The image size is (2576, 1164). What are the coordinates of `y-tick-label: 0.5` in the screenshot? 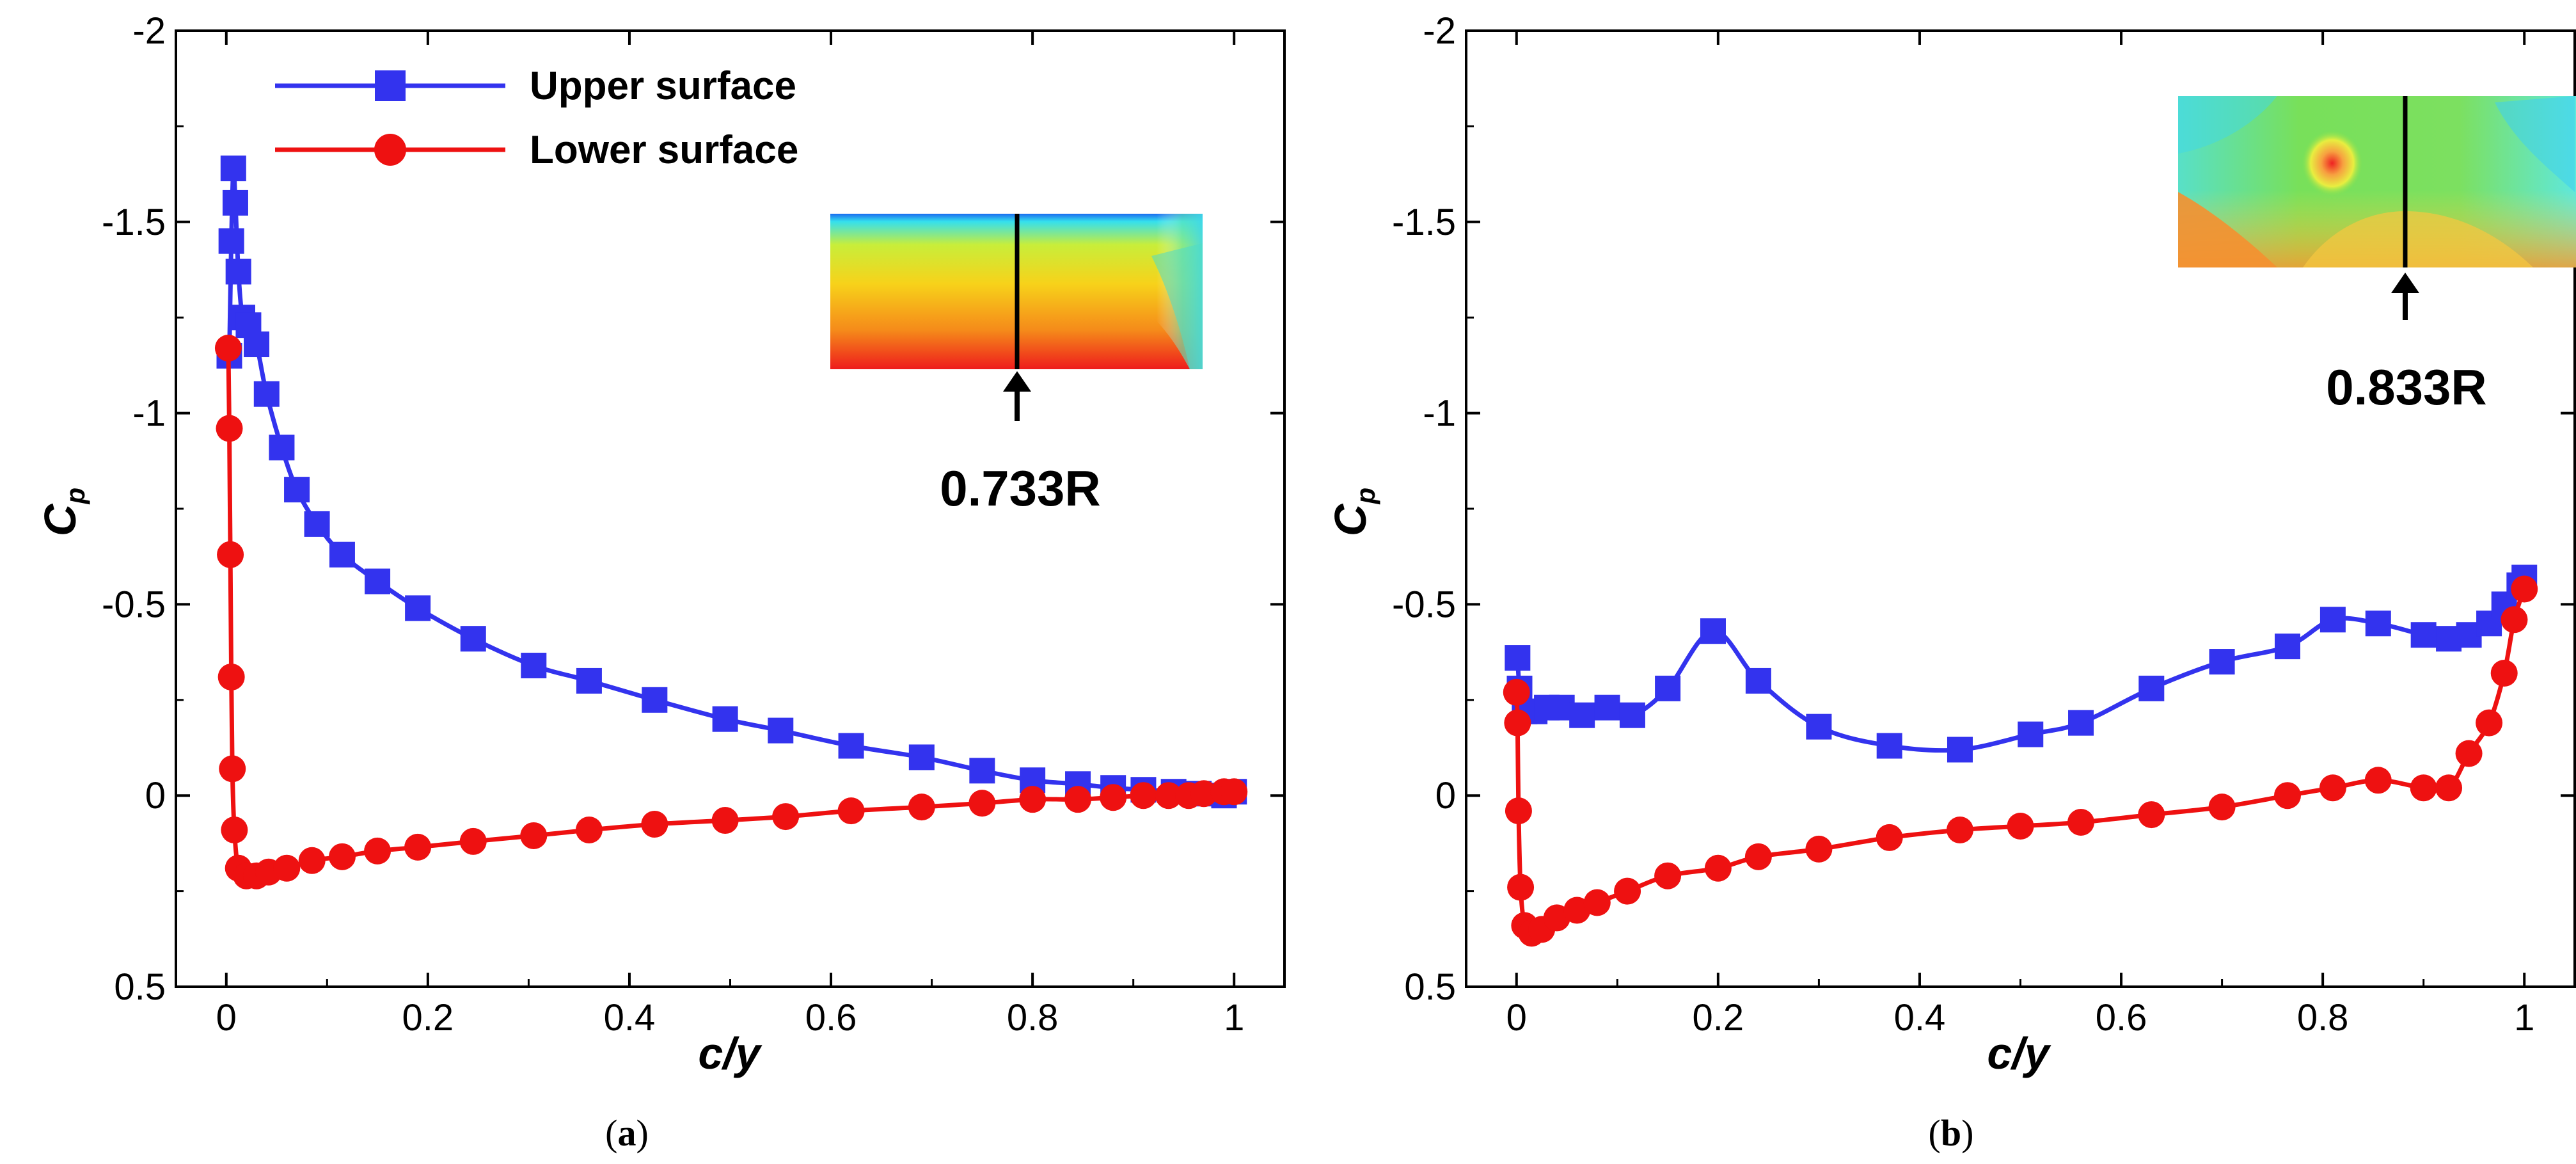 It's located at (1430, 987).